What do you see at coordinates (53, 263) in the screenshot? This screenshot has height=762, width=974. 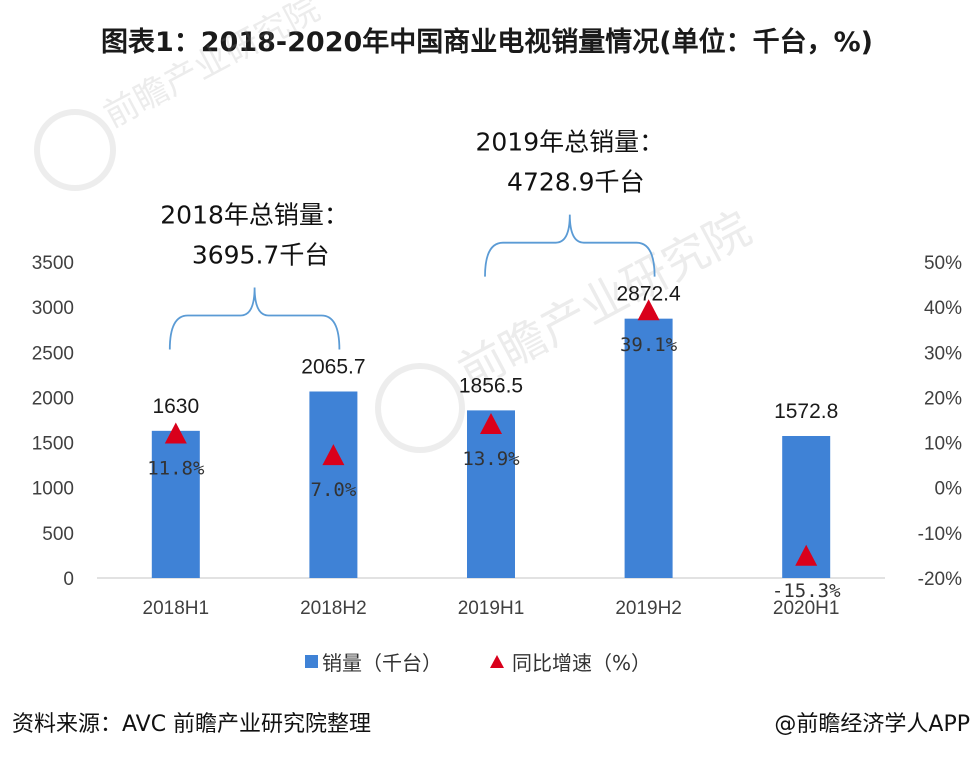 I see `y-left-tick: 3500` at bounding box center [53, 263].